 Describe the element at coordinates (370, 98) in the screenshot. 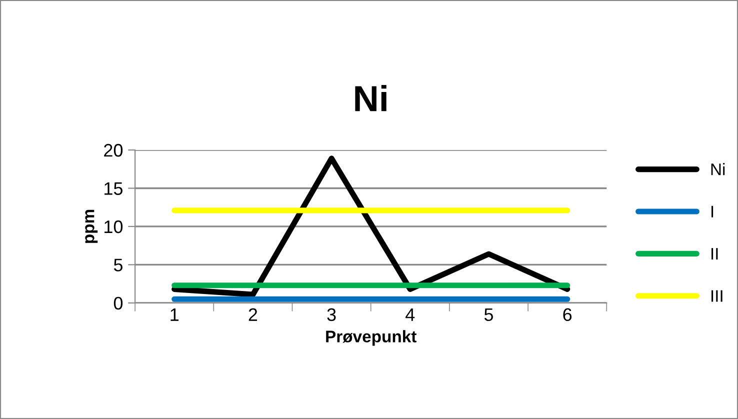

I see `chart-title: Ni` at that location.